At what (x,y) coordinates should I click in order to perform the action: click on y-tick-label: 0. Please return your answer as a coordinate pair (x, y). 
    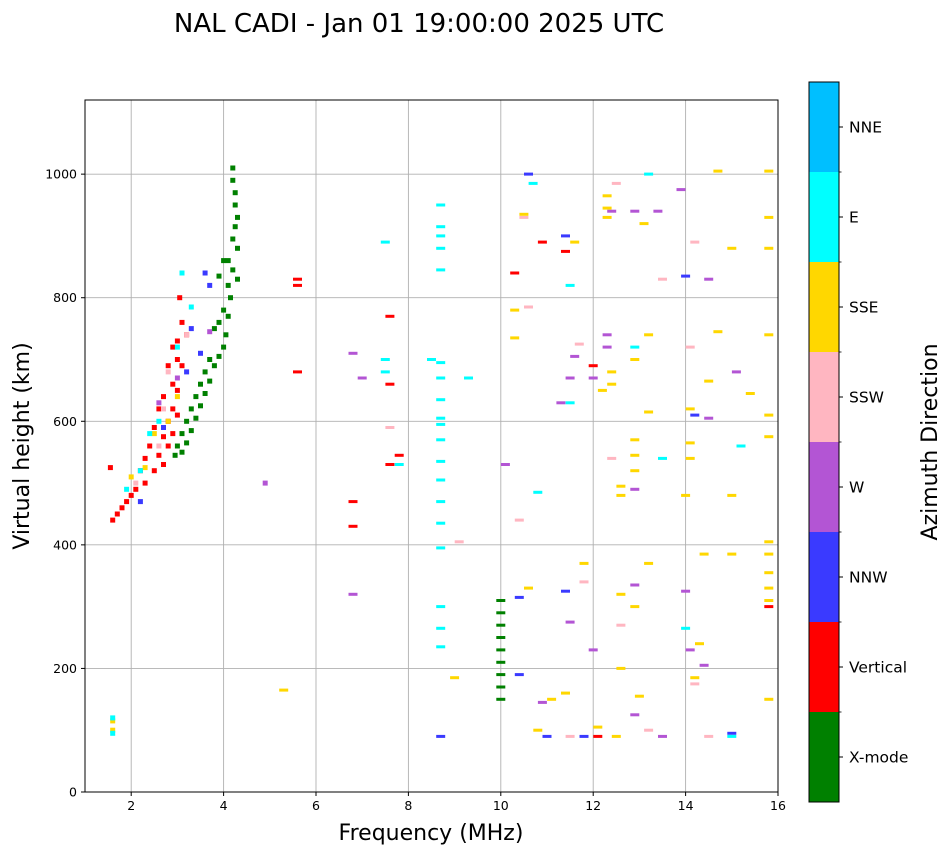
    Looking at the image, I should click on (73, 792).